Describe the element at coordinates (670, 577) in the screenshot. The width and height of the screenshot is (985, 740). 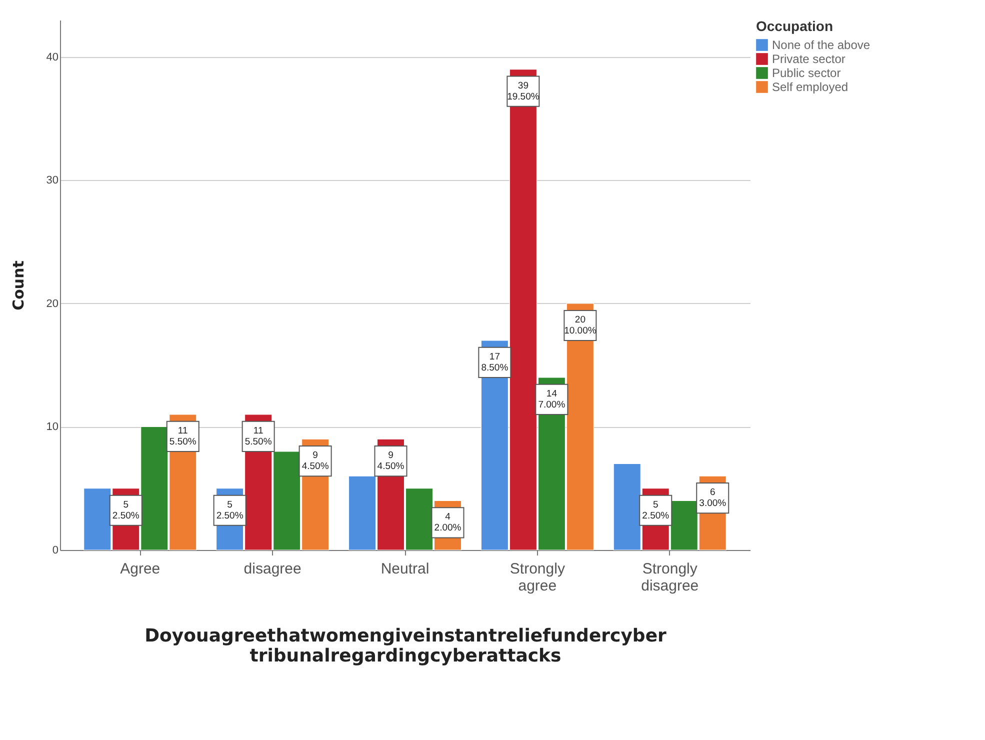
I see `x-tick-label: Strongly disagree` at that location.